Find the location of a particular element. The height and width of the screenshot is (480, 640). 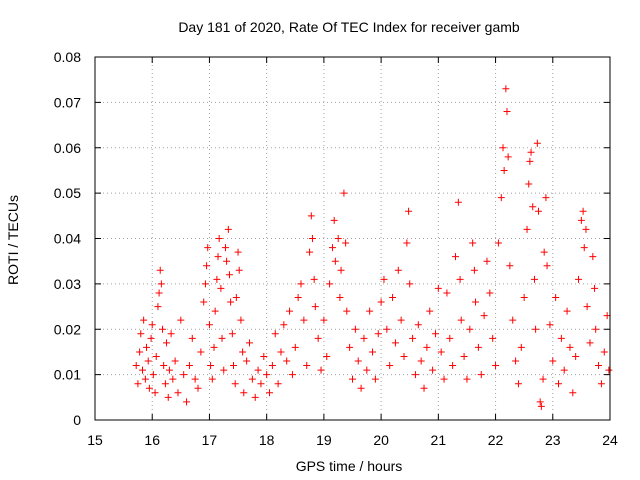

y-tick-label: 0.01 is located at coordinates (67, 375).